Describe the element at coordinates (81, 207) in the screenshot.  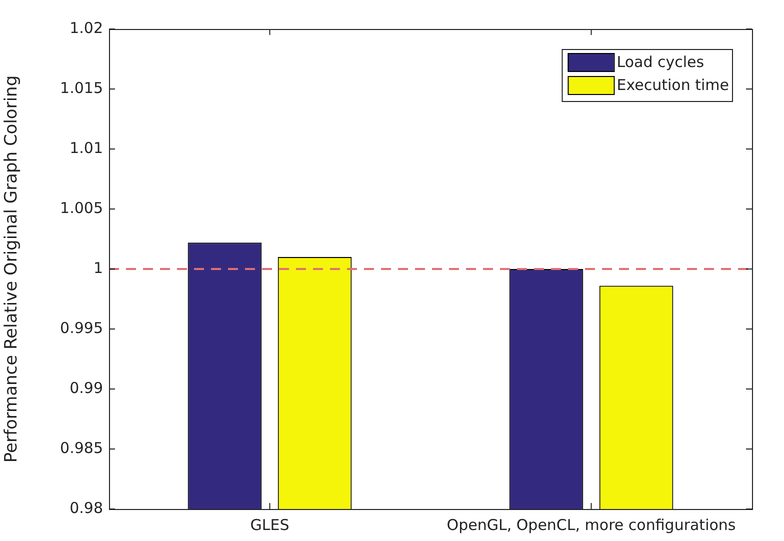
I see `y-tick-label: 1.005` at that location.